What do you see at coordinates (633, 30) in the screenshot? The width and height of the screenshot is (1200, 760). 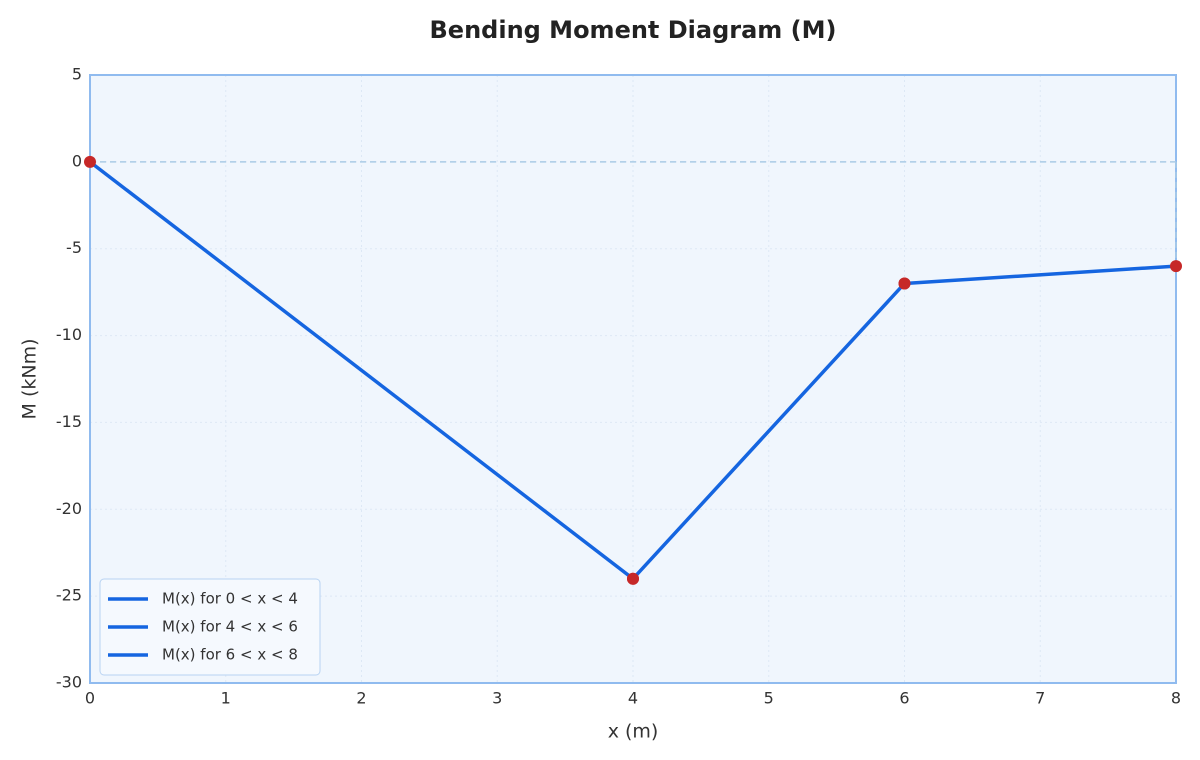 I see `chart-title: Bending Moment Diagram (M)` at bounding box center [633, 30].